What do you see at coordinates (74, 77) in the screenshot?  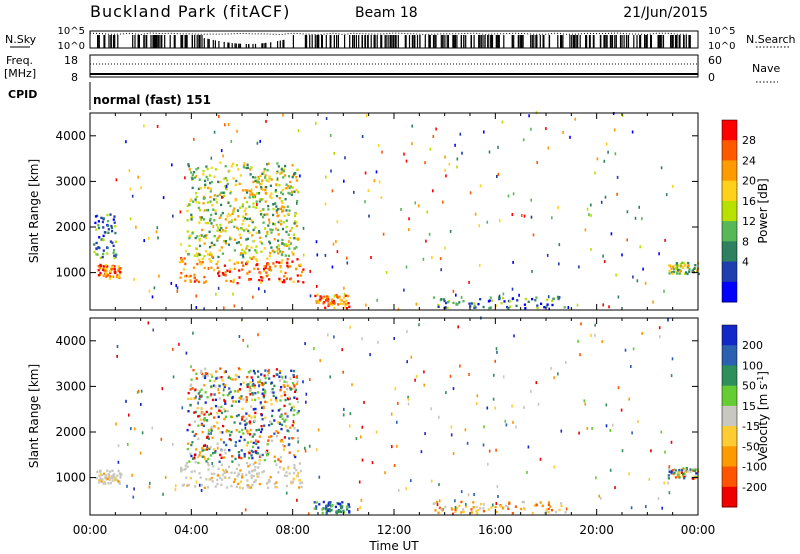 I see `freq-tick-low: 8` at bounding box center [74, 77].